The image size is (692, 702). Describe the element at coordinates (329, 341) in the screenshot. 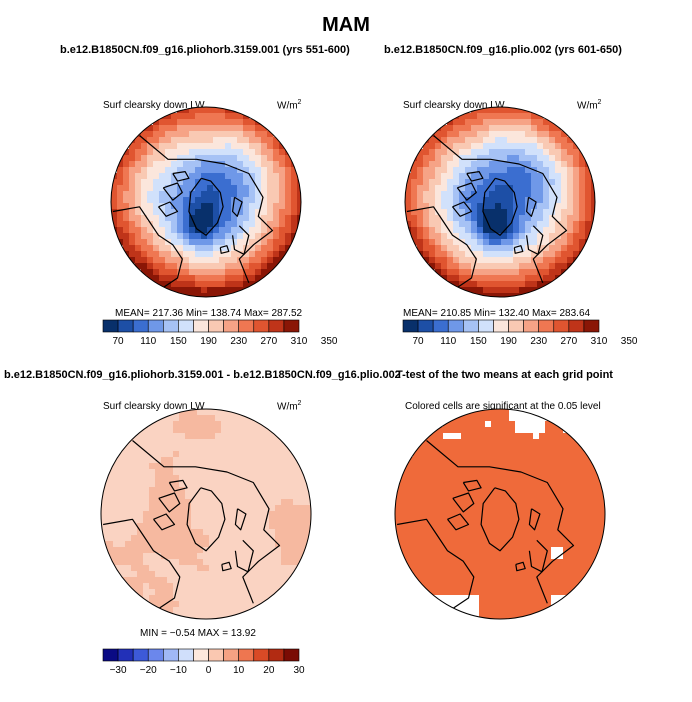

I see `colorbar-tick-label: 350` at that location.